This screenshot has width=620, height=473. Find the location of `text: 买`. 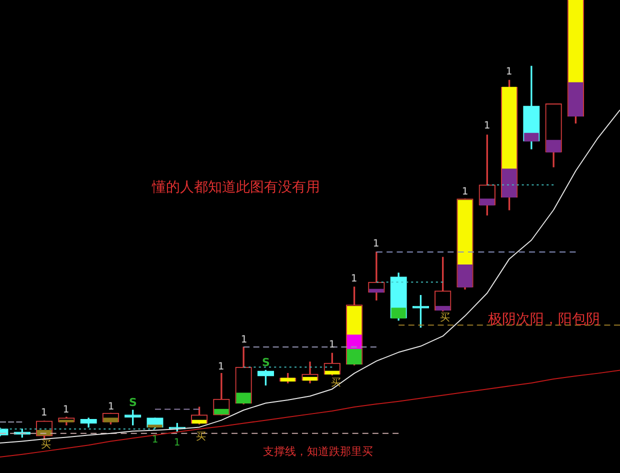

text: 买 is located at coordinates (46, 445).